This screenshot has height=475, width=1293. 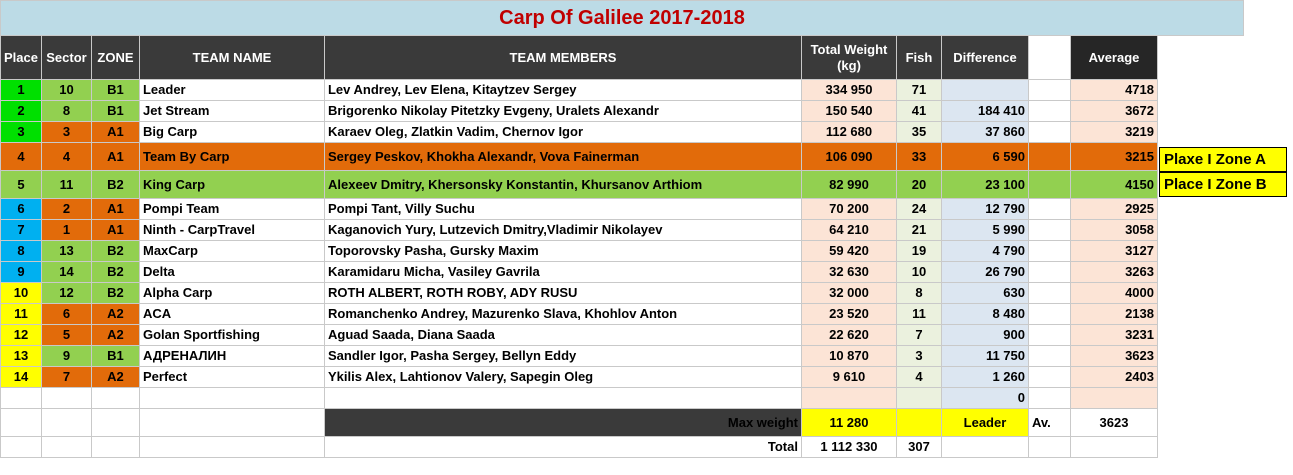 I want to click on team-name-cell: Team By Carp, so click(x=231, y=156).